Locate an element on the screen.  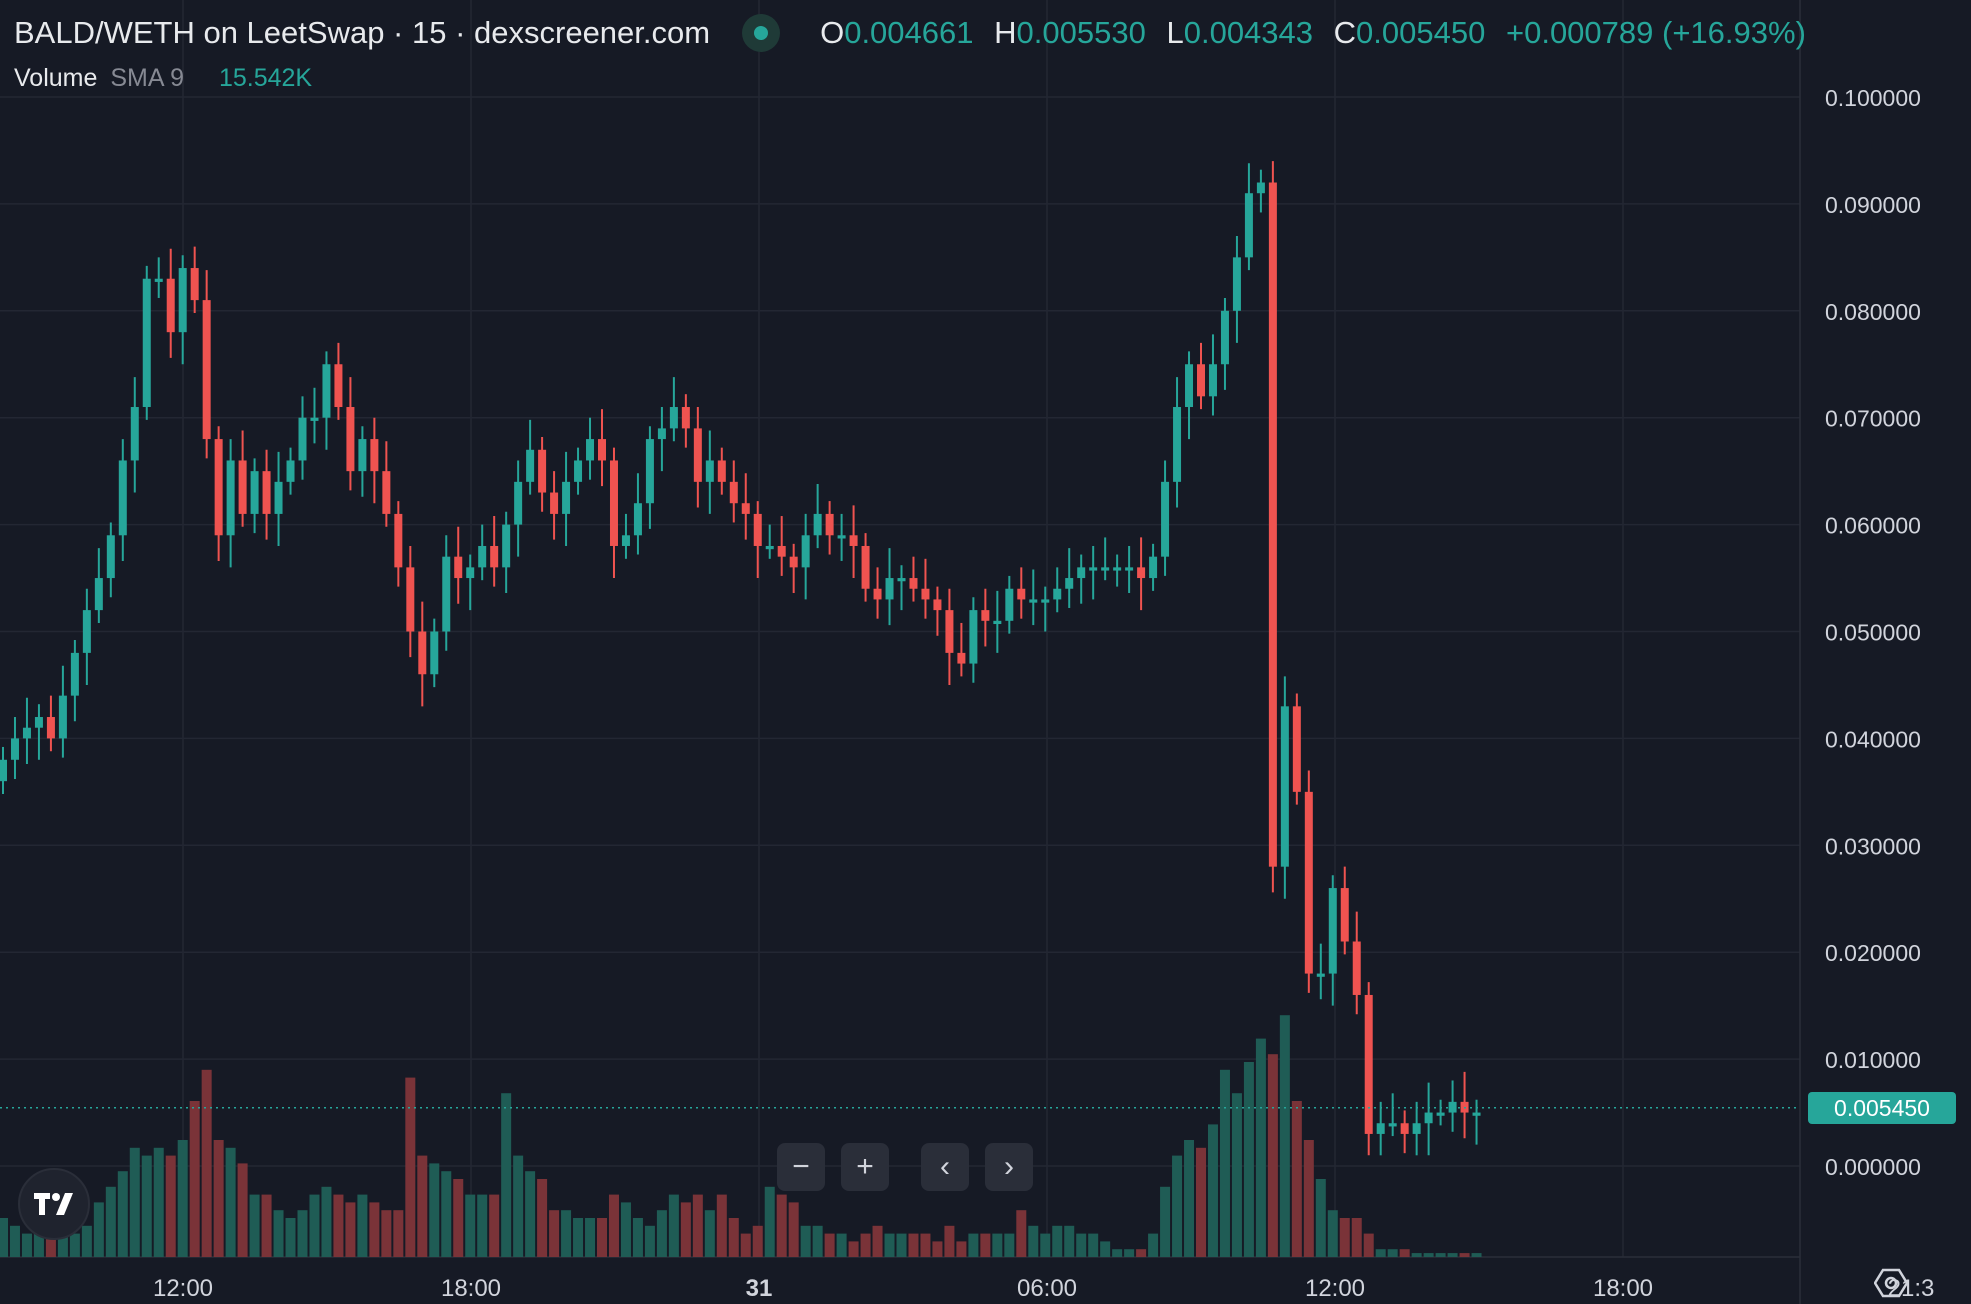
scroll-left-button: ‹ is located at coordinates (945, 1167).